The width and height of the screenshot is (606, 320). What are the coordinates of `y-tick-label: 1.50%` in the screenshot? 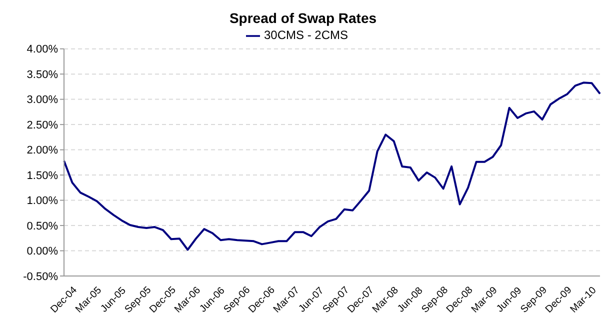 It's located at (42, 176).